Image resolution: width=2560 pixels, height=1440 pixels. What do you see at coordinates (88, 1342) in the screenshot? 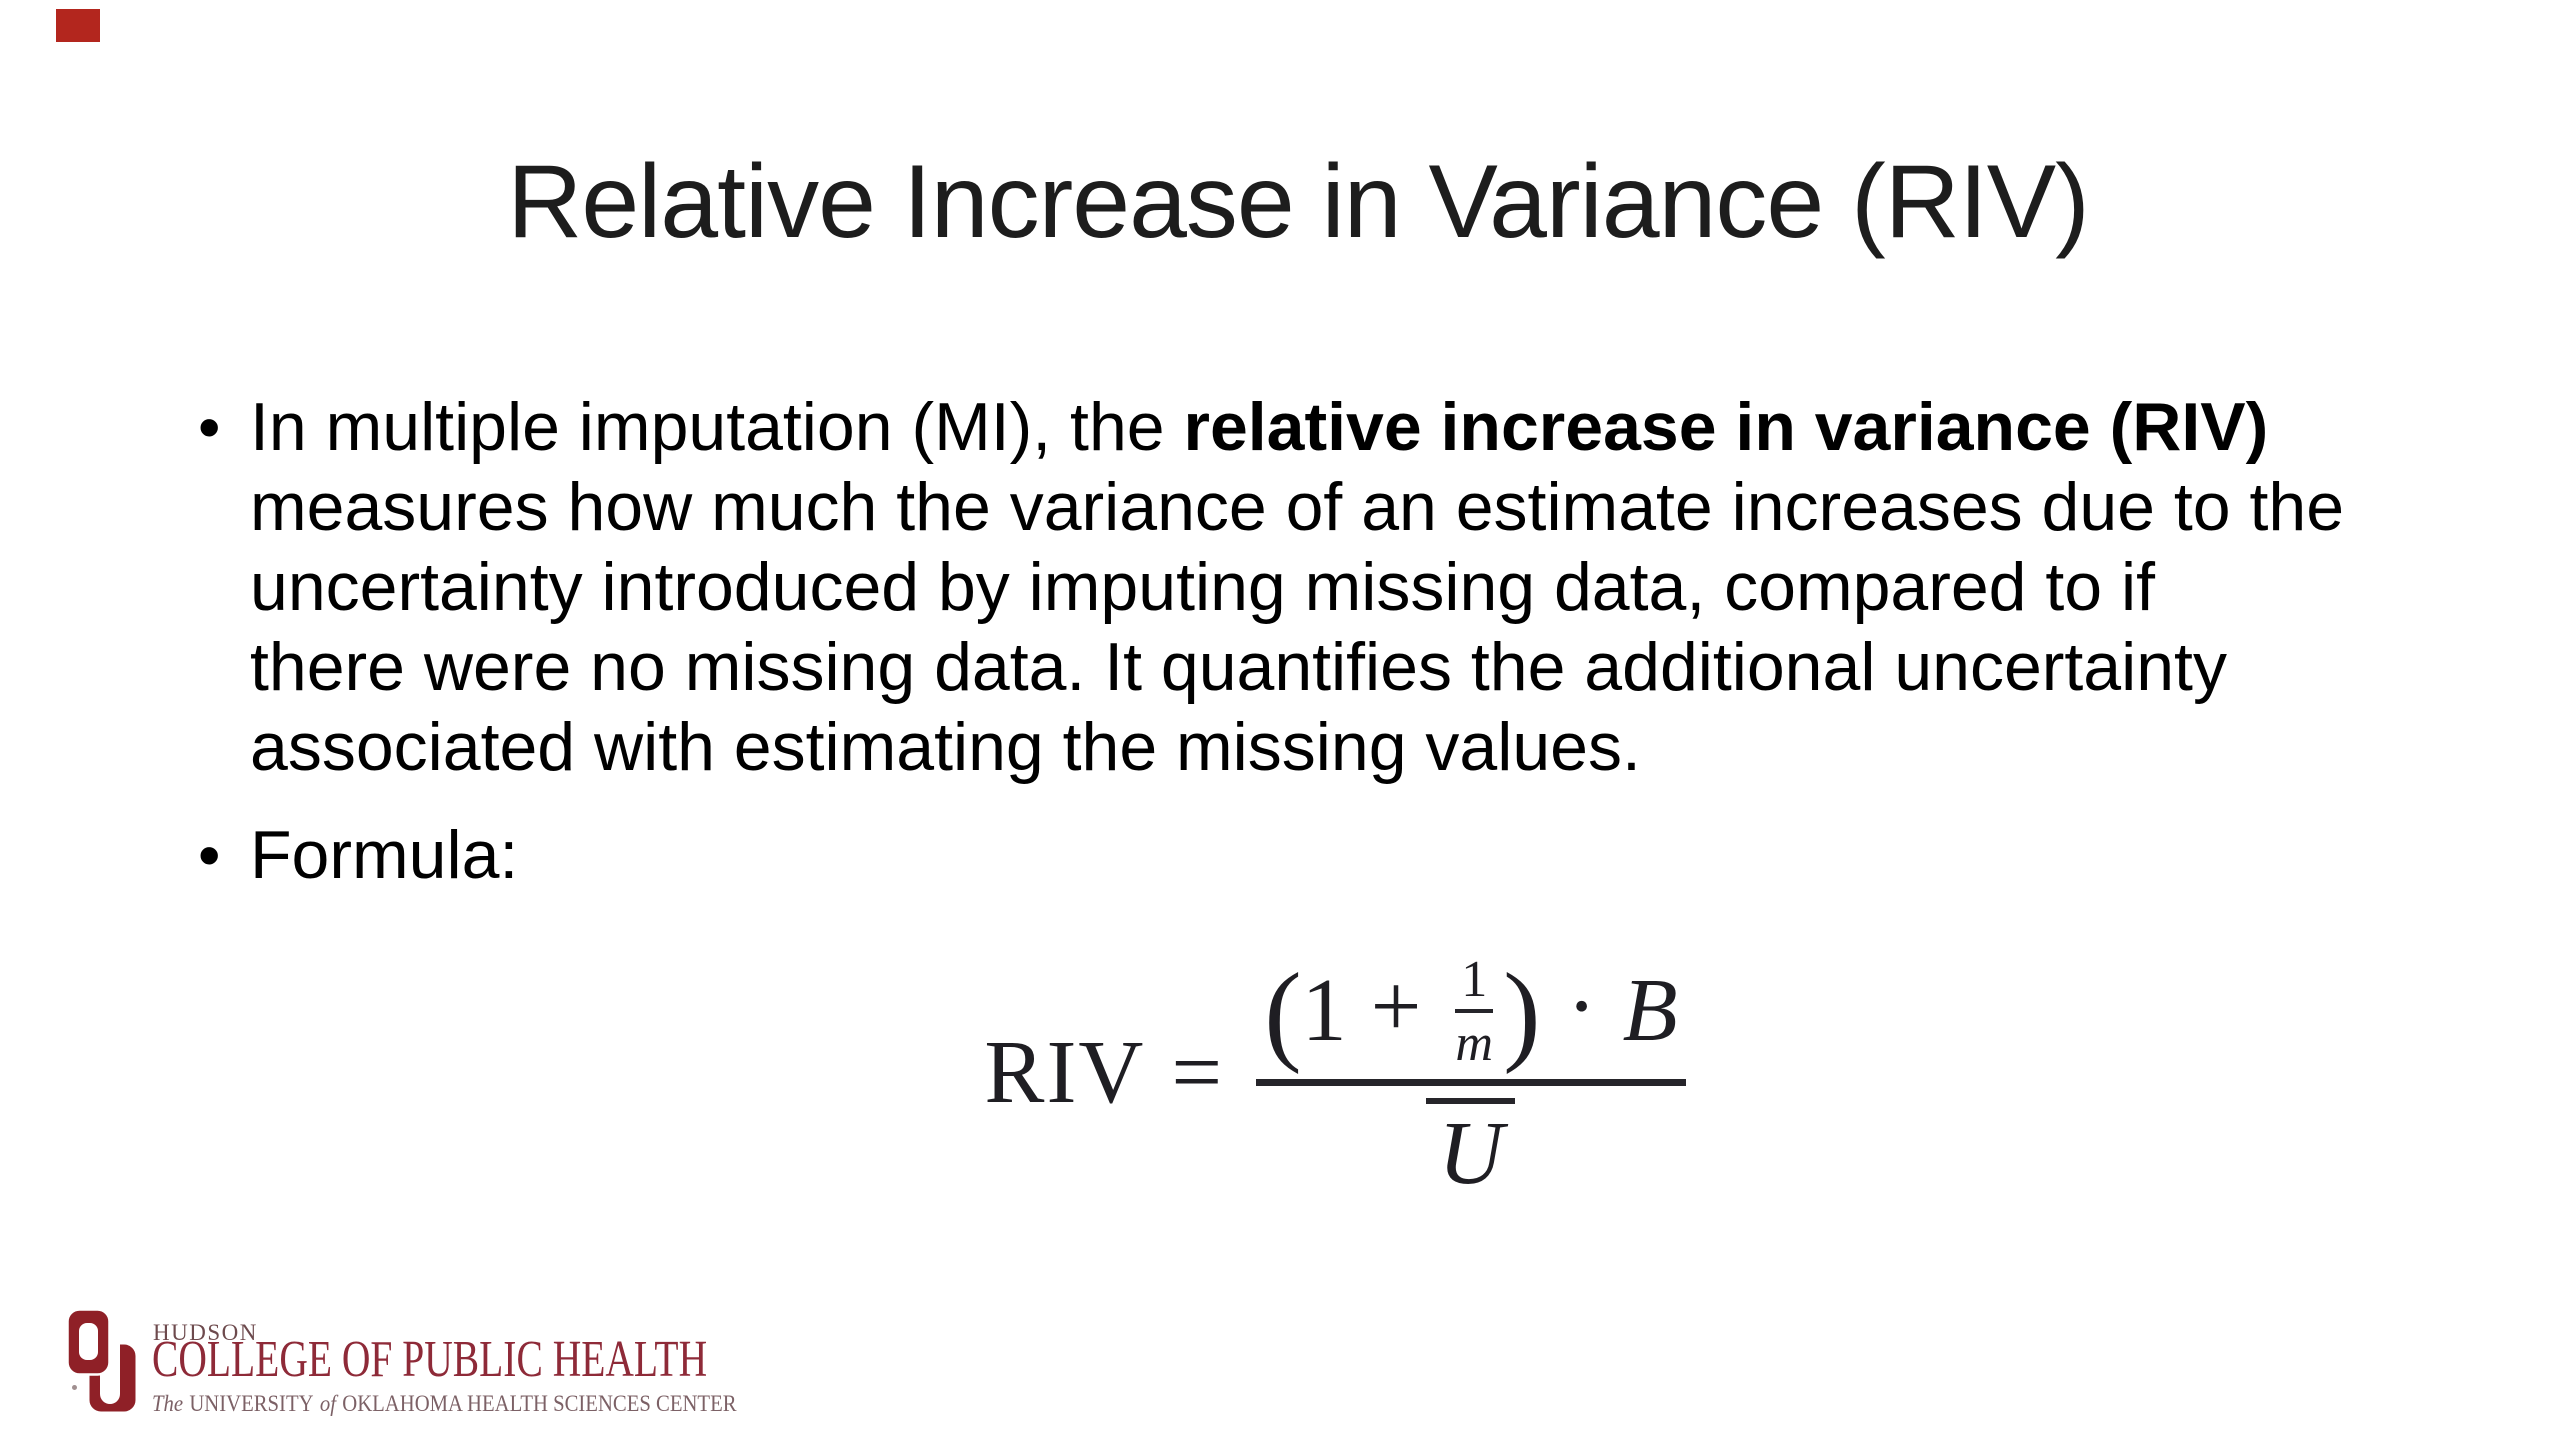
I see `ou-letter-o` at bounding box center [88, 1342].